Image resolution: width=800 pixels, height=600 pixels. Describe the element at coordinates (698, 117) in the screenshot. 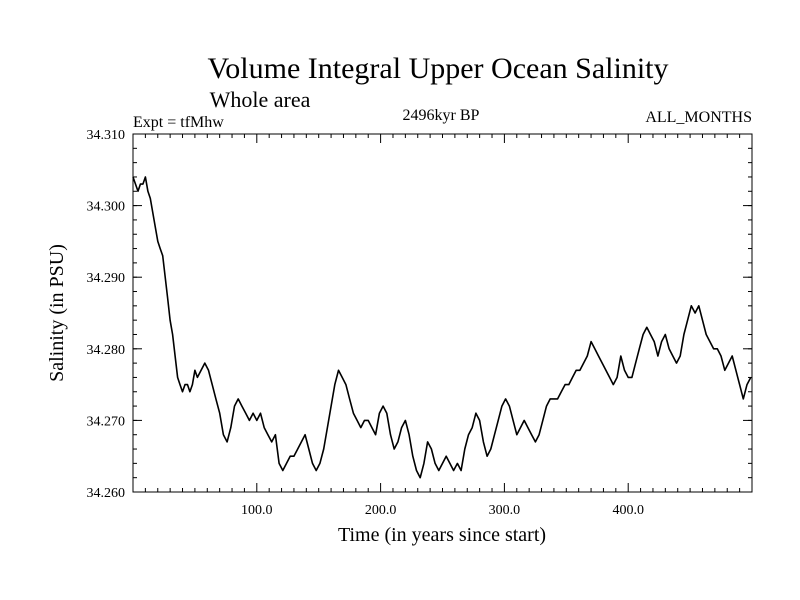

I see `annotation-right: ALL_MONTHS` at that location.